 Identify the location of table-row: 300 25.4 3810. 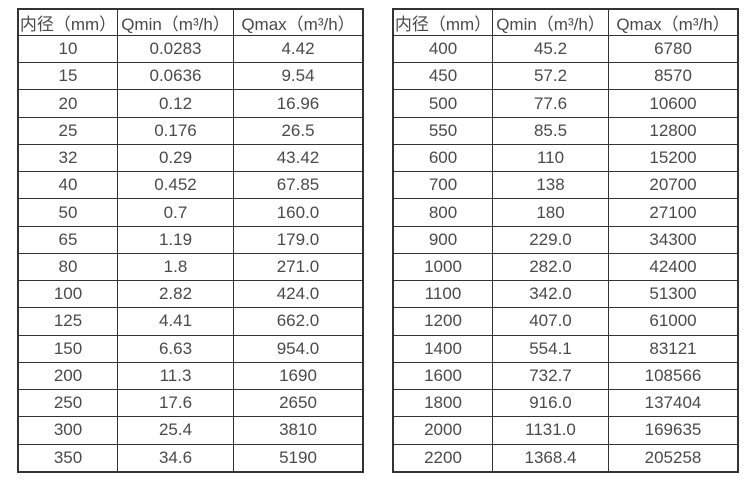
(190, 430).